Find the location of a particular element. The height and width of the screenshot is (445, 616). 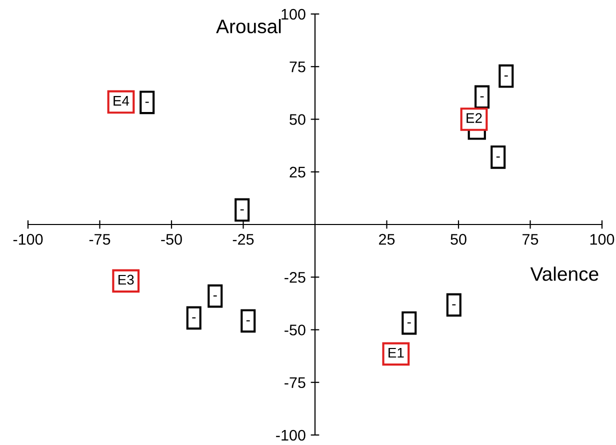

x-tick-label: 25 is located at coordinates (387, 239).